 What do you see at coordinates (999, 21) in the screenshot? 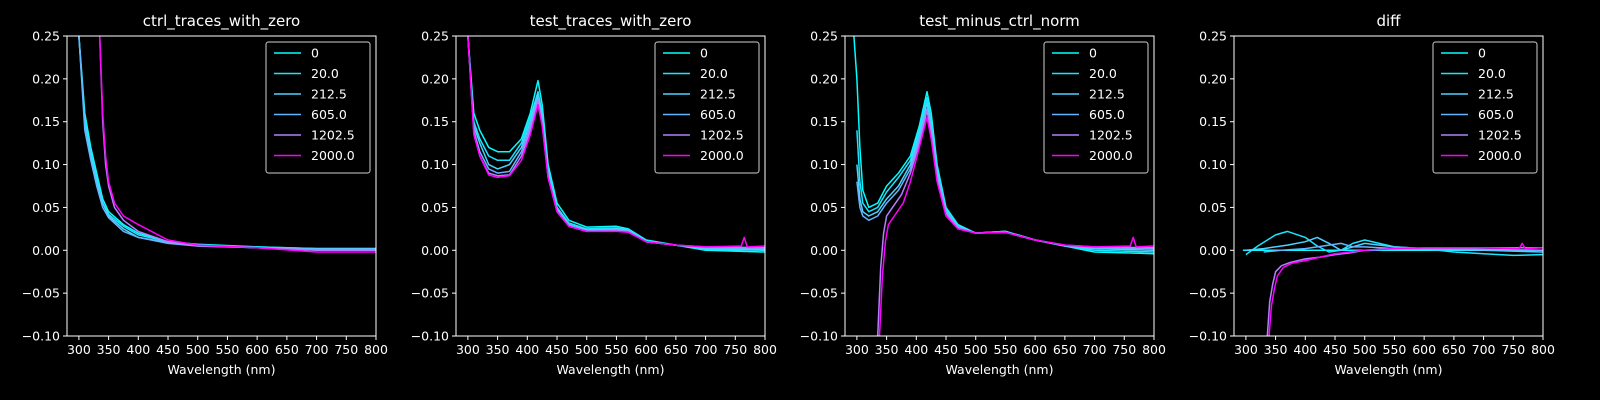
I see `chart-title: test_minus_ctrl_norm` at bounding box center [999, 21].